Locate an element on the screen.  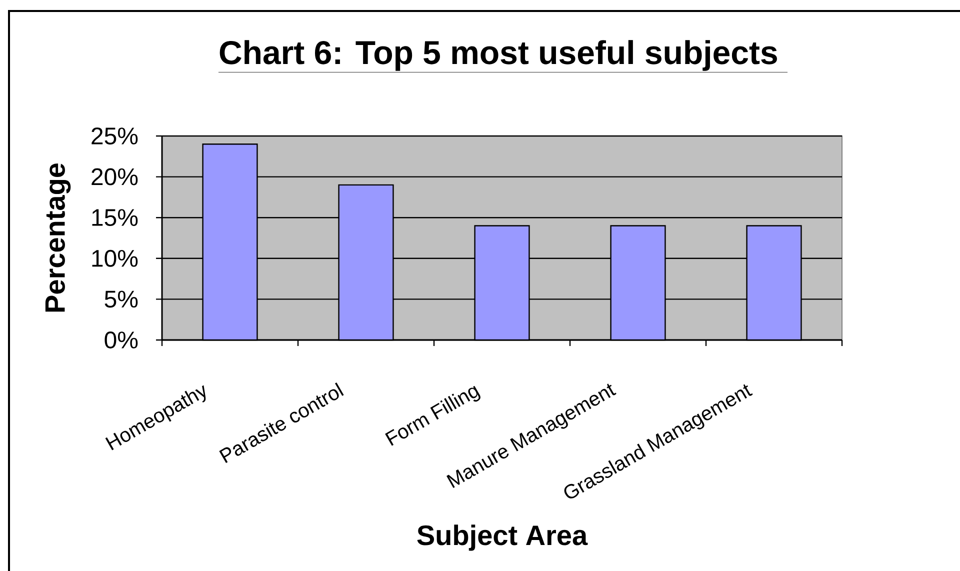
x-axis-title: Subject Area is located at coordinates (502, 537).